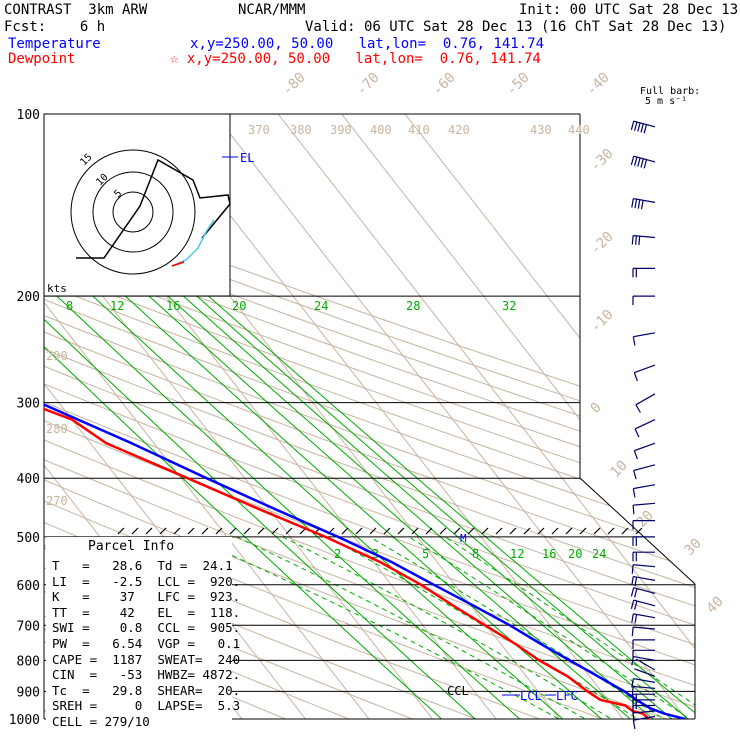  I want to click on theta-label: 400, so click(381, 130).